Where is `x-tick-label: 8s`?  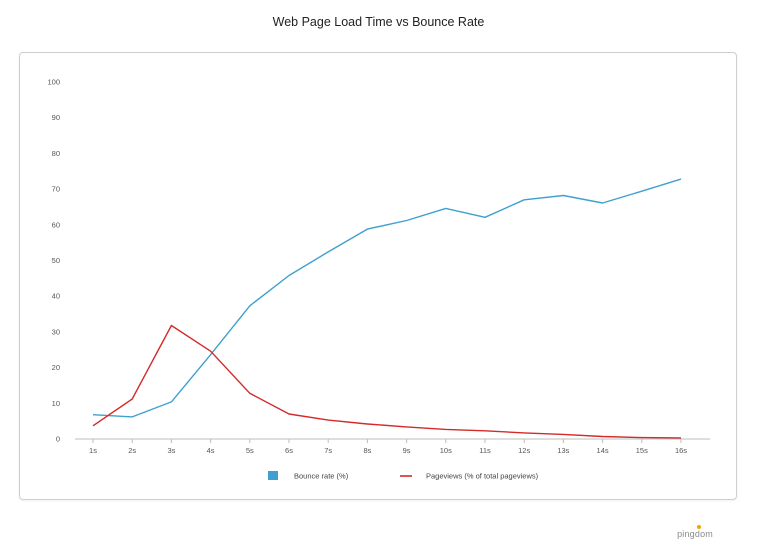
x-tick-label: 8s is located at coordinates (367, 450).